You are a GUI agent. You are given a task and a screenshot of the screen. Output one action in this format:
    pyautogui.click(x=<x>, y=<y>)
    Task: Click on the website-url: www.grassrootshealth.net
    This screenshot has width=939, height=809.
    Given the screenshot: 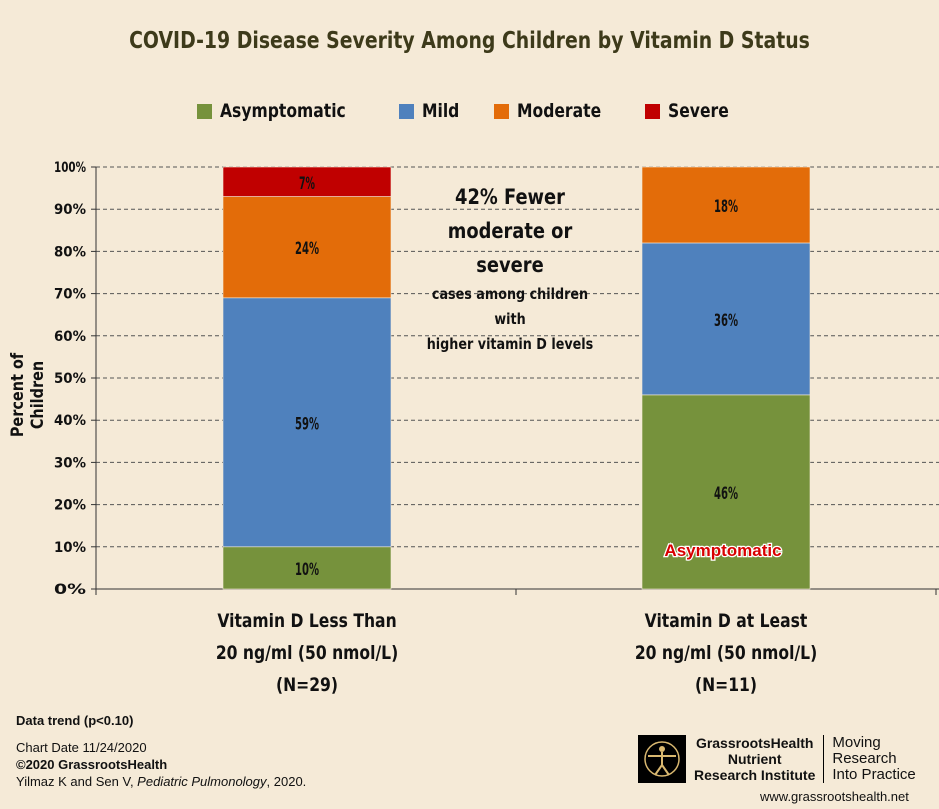 What is the action you would take?
    pyautogui.click(x=834, y=796)
    